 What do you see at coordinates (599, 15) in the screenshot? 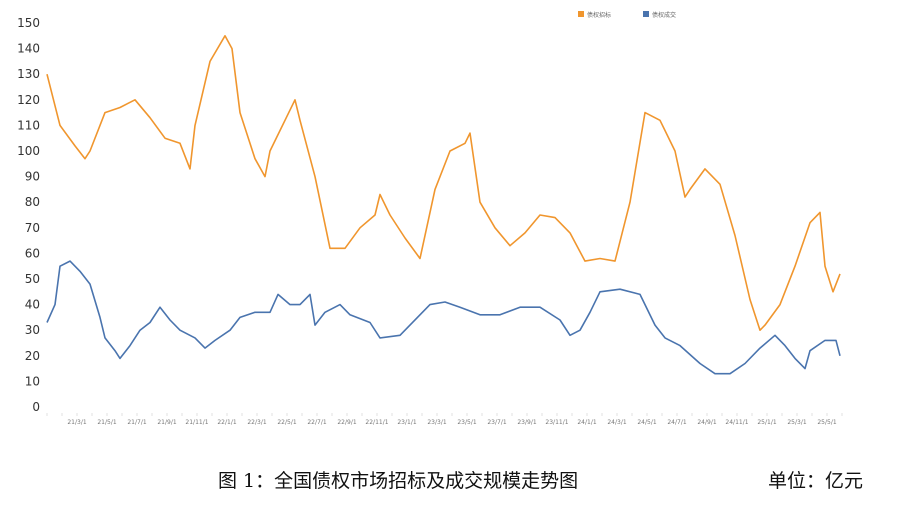
I see `legend-label: 债权招标` at bounding box center [599, 15].